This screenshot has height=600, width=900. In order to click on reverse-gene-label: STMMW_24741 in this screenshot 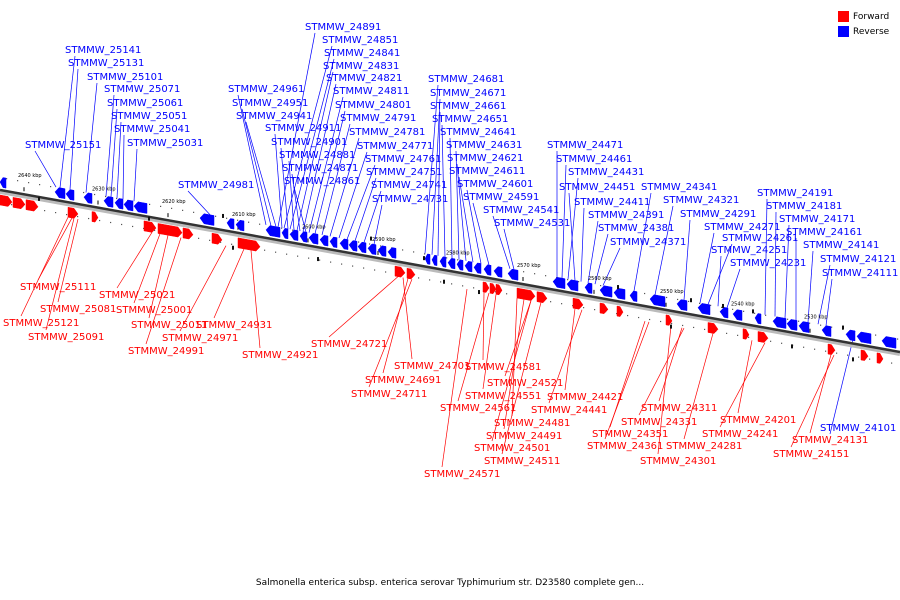, I will do `click(409, 185)`.